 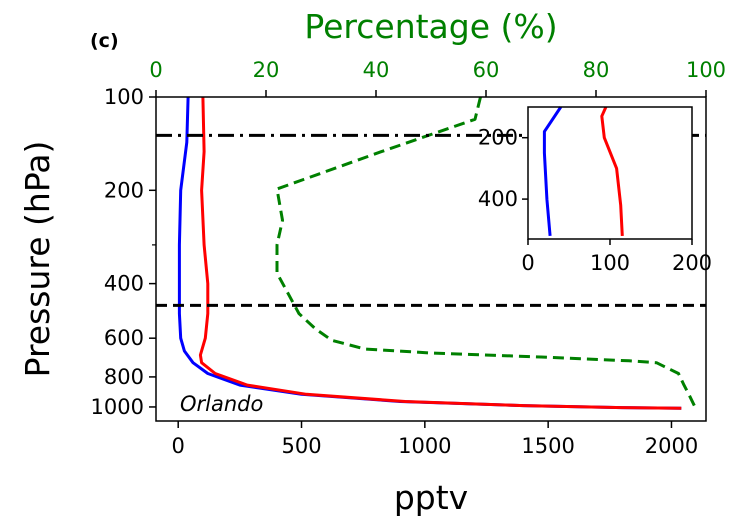 What do you see at coordinates (178, 446) in the screenshot?
I see `x-tick-label: 0` at bounding box center [178, 446].